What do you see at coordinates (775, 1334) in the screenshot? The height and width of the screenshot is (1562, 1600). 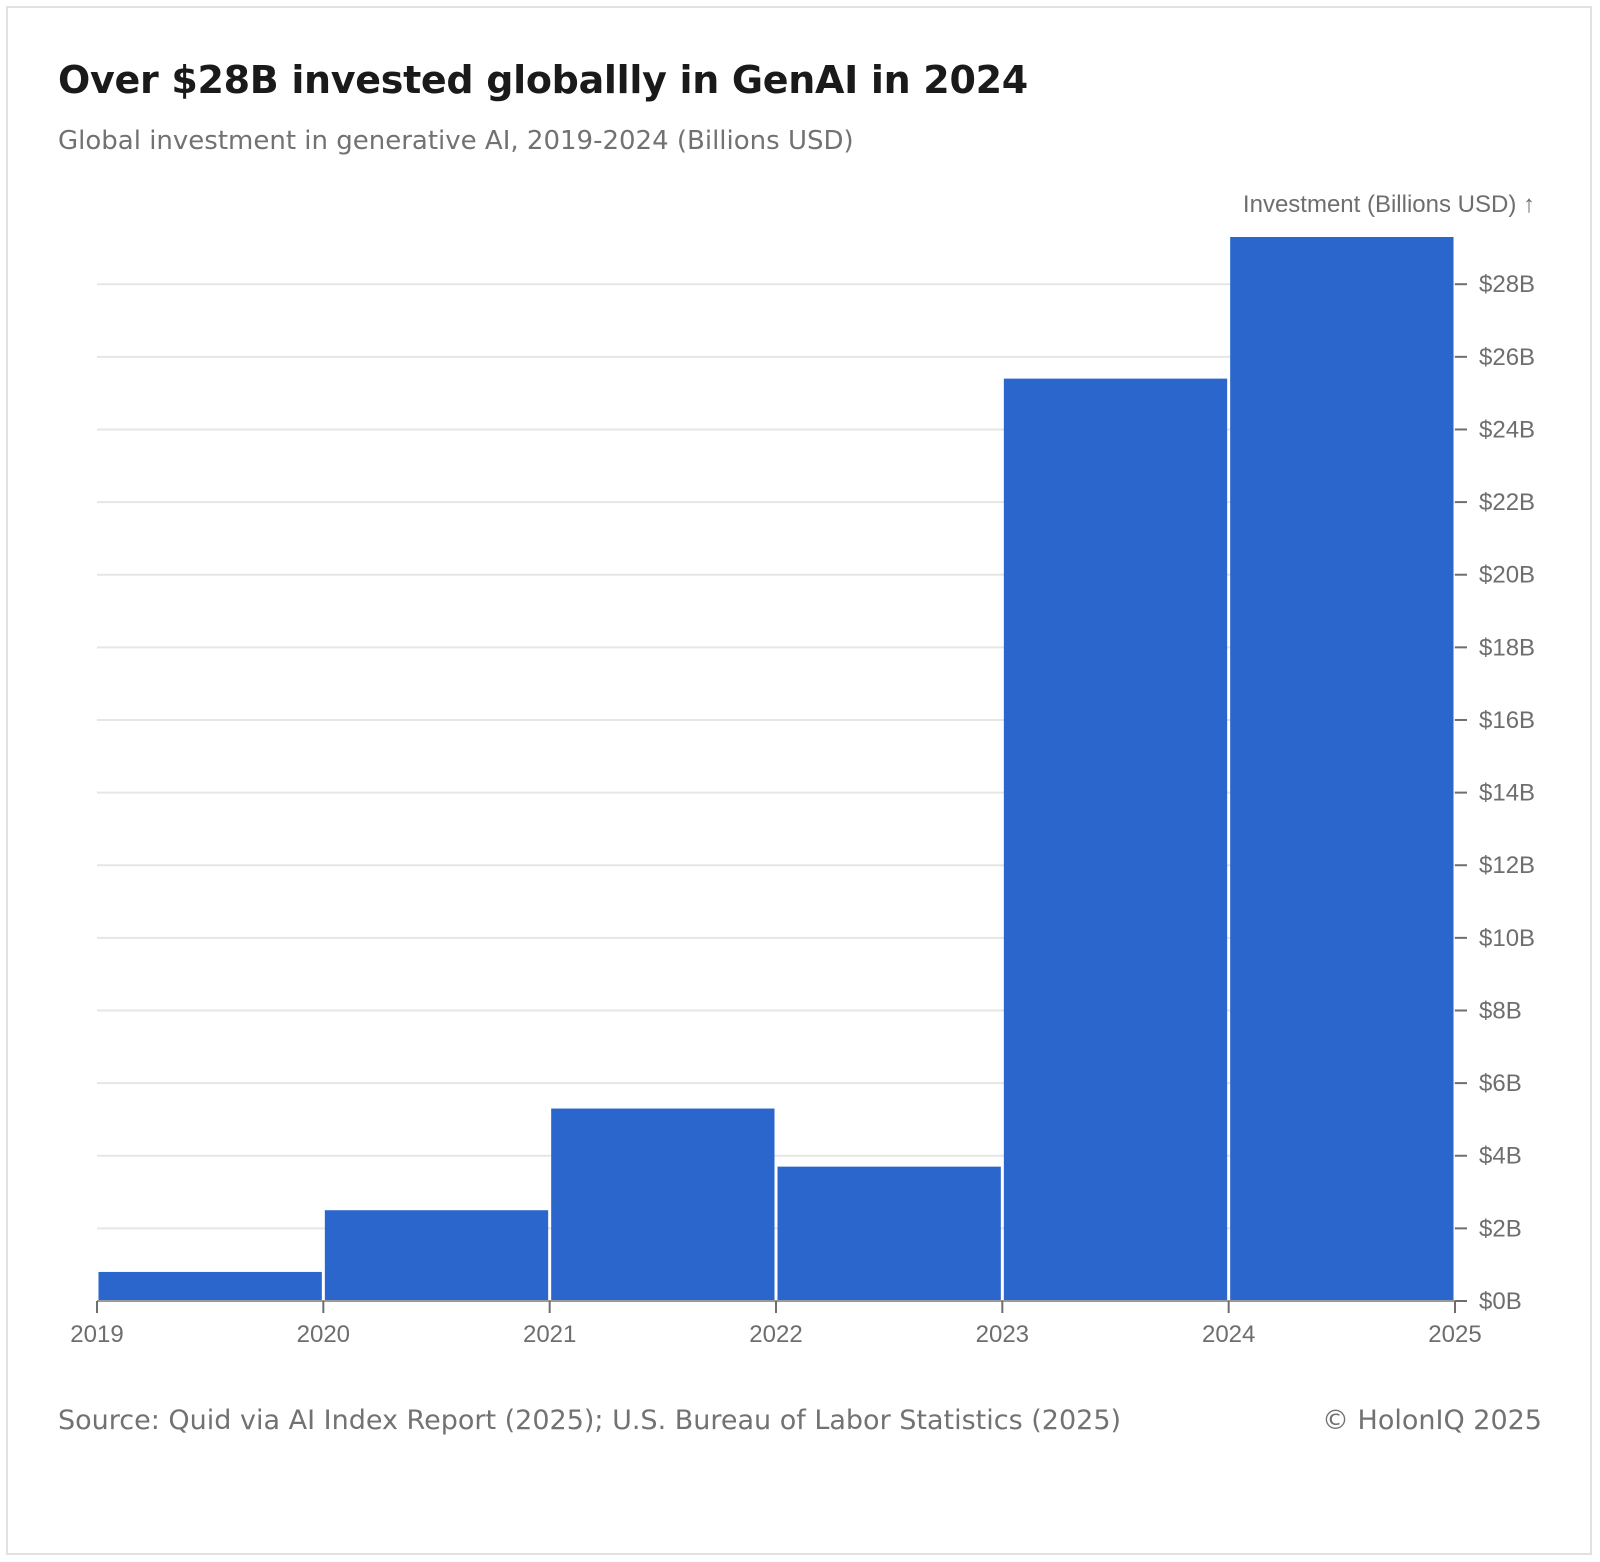 I see `x-tick-label: 2022` at bounding box center [775, 1334].